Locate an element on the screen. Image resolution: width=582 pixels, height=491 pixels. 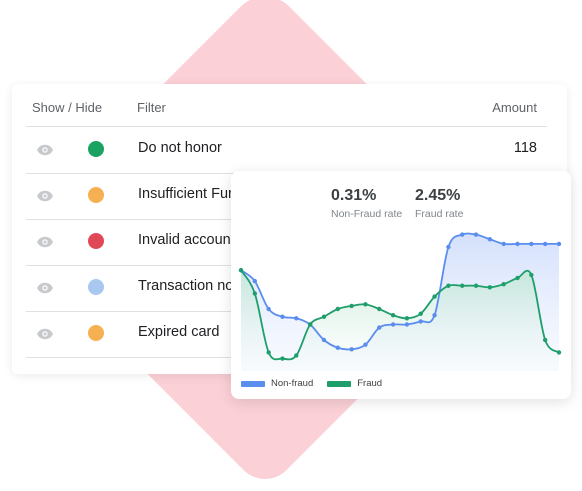
stat-non-fraud-rate: 0.31% Non-Fraud rate is located at coordinates (366, 203).